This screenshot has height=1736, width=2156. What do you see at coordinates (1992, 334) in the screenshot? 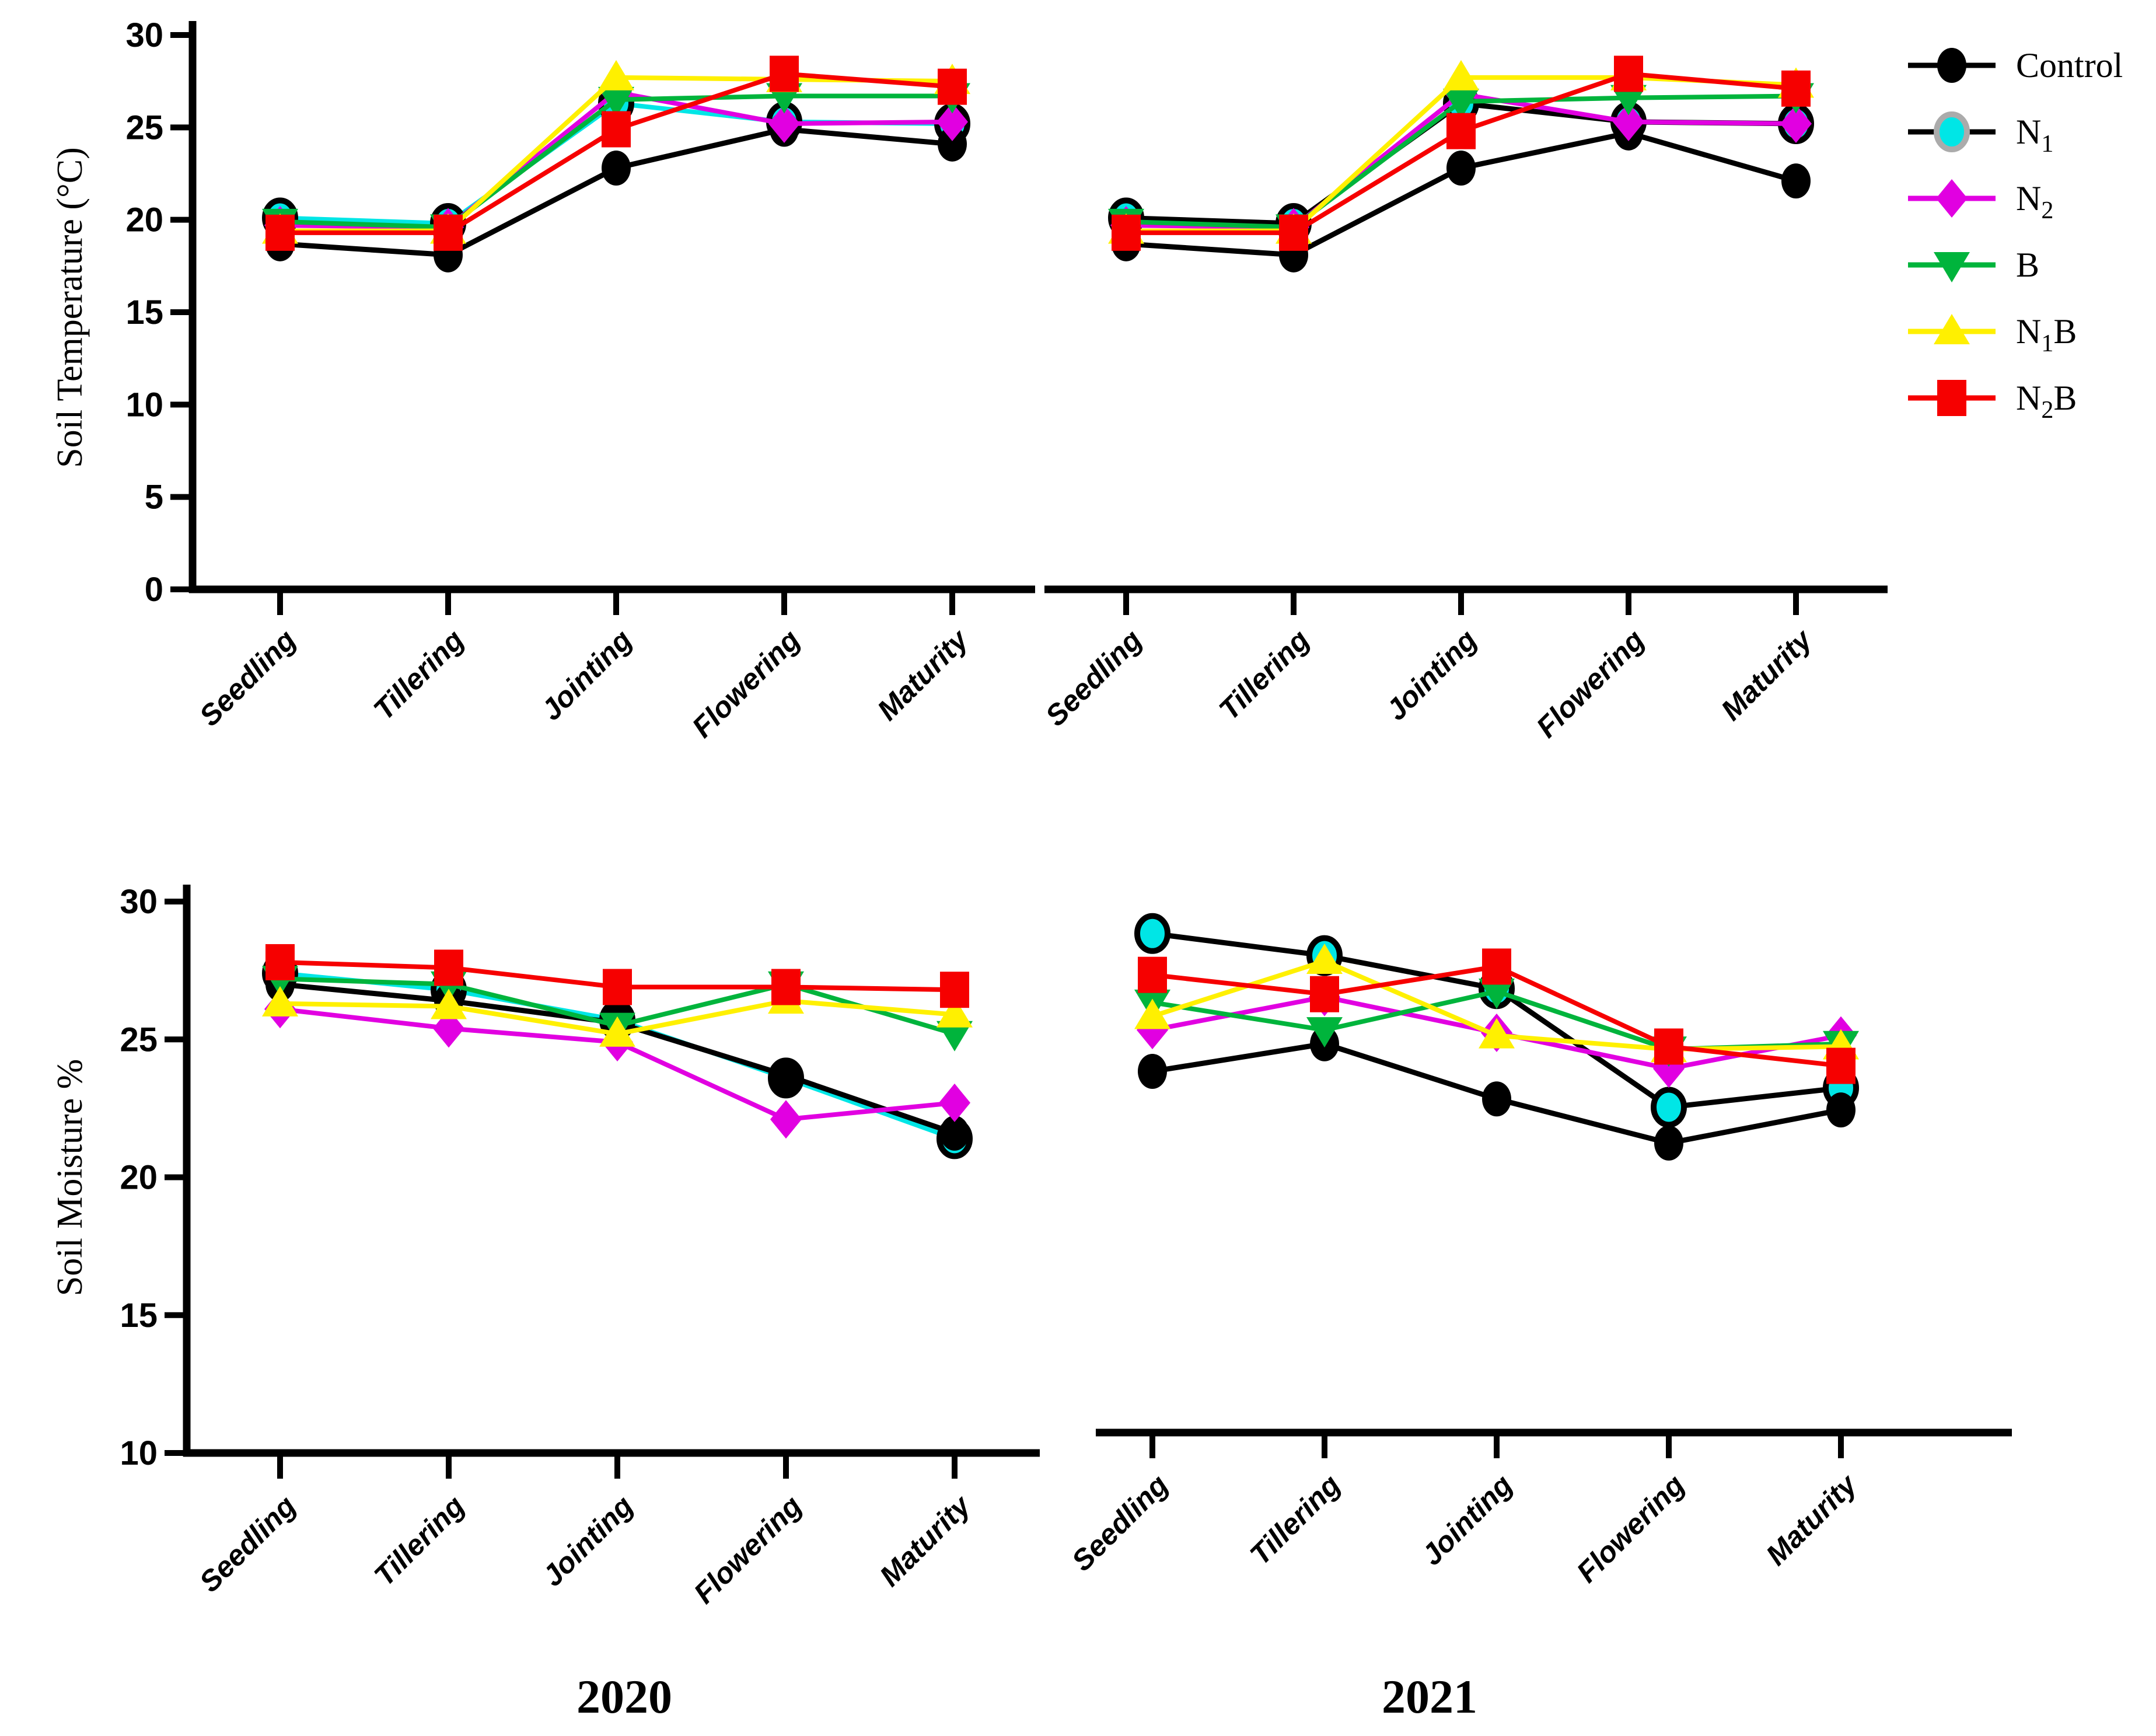
I see `legend-item-N1B: N1B` at bounding box center [1992, 334].